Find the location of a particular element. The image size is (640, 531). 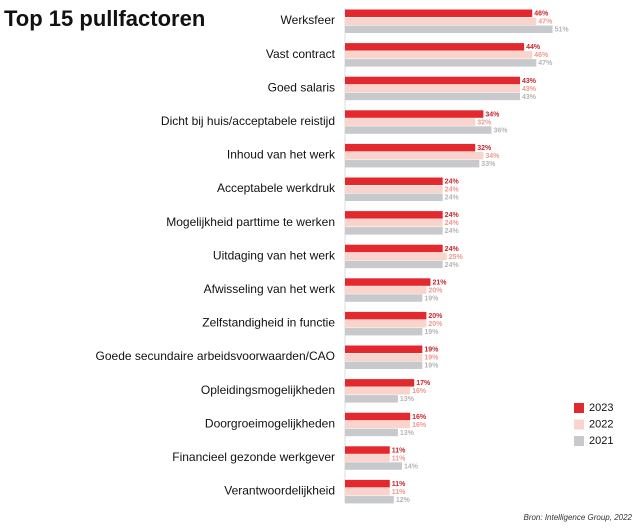

value-label: 17% is located at coordinates (423, 383).